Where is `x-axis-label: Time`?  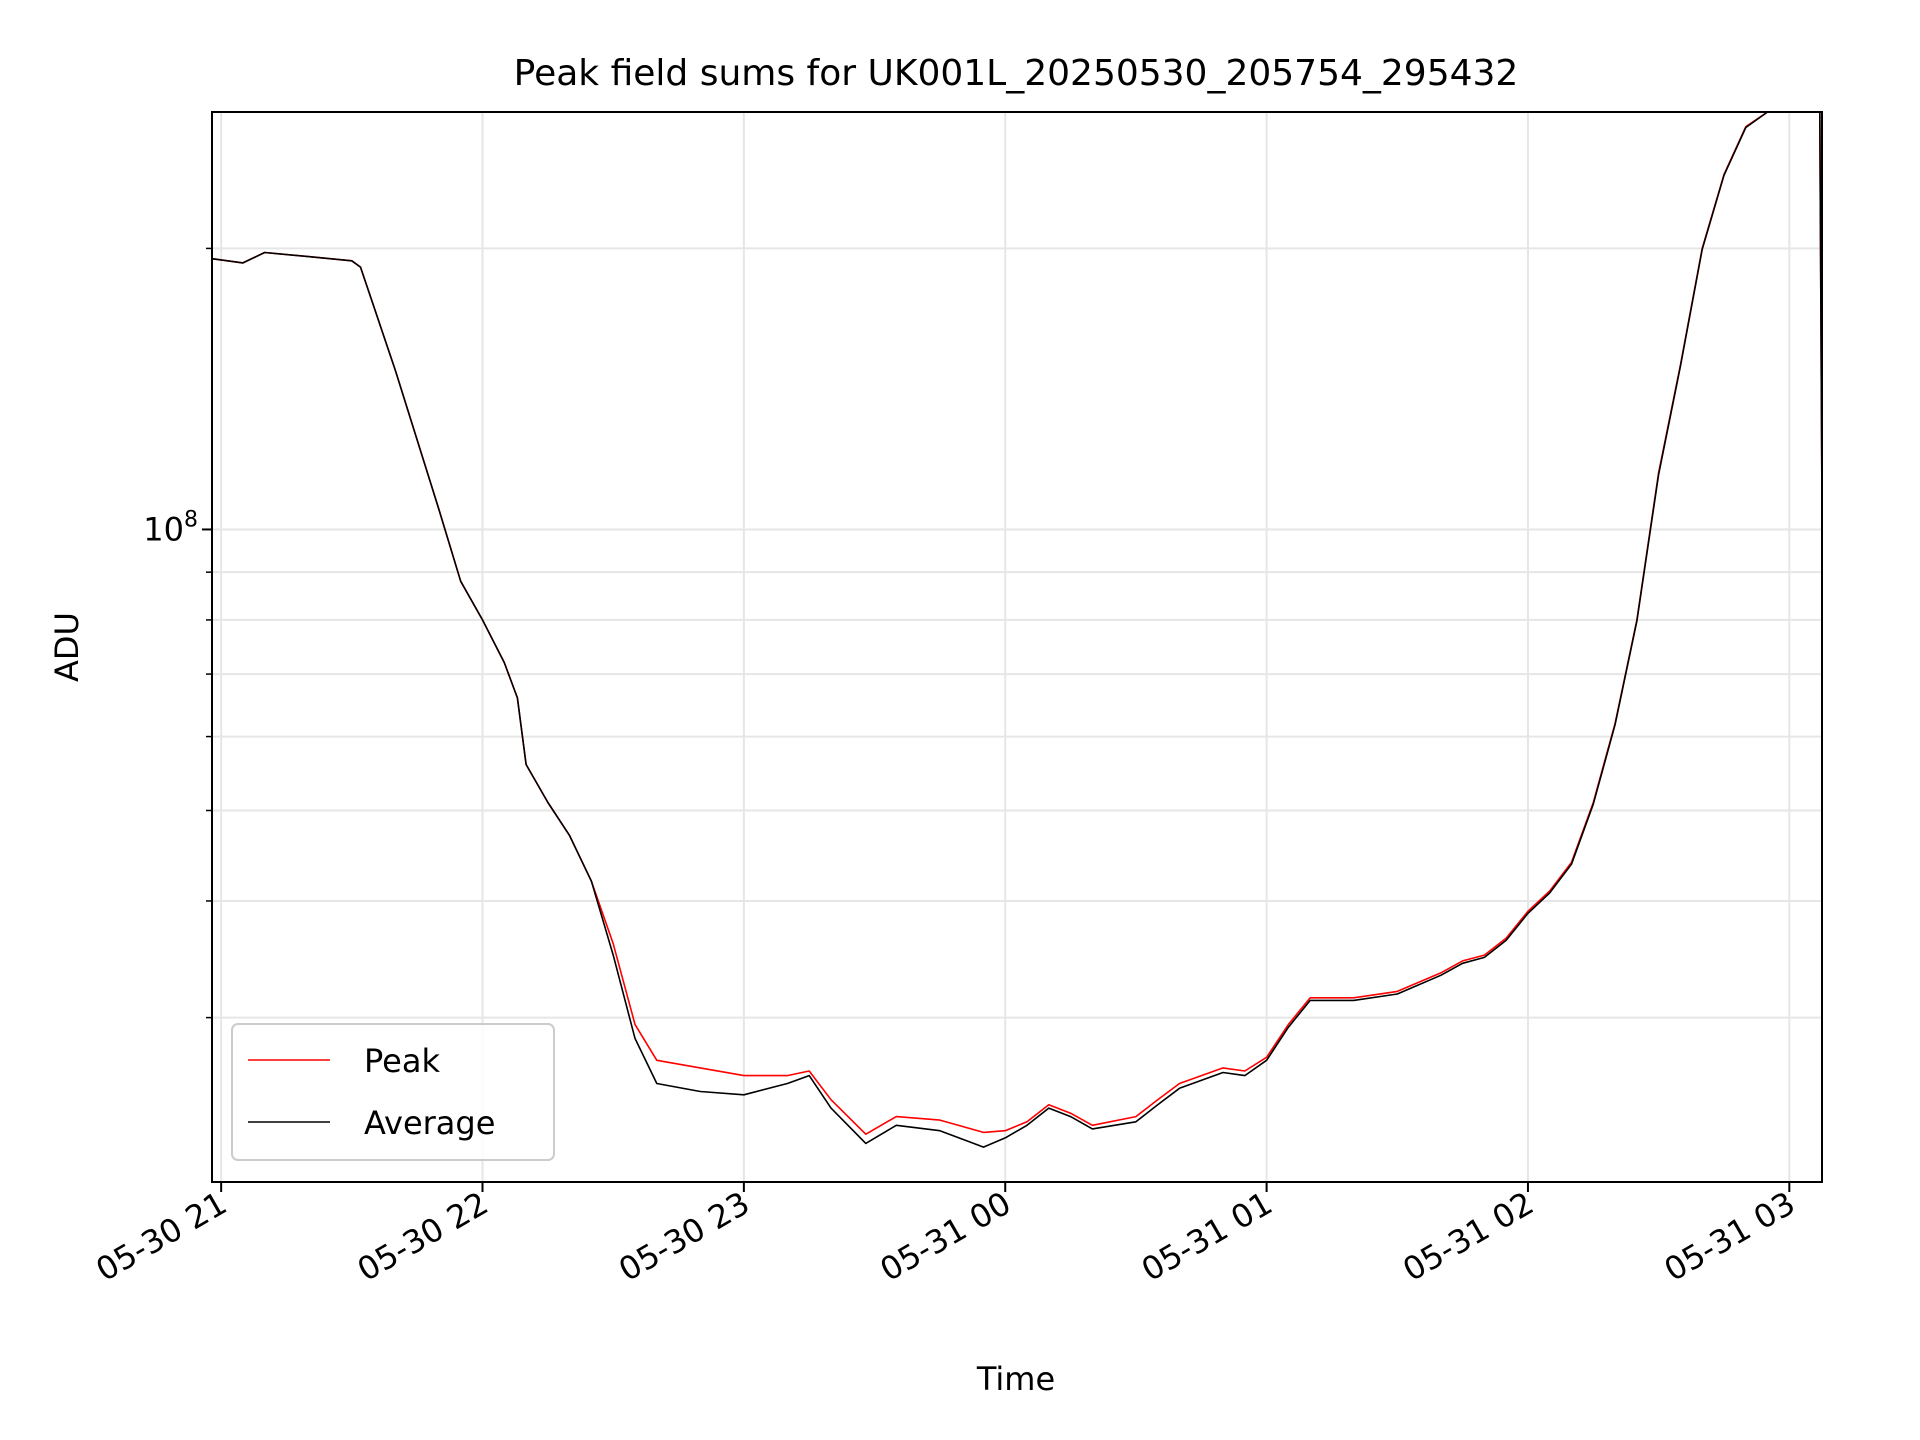 x-axis-label: Time is located at coordinates (1015, 1379).